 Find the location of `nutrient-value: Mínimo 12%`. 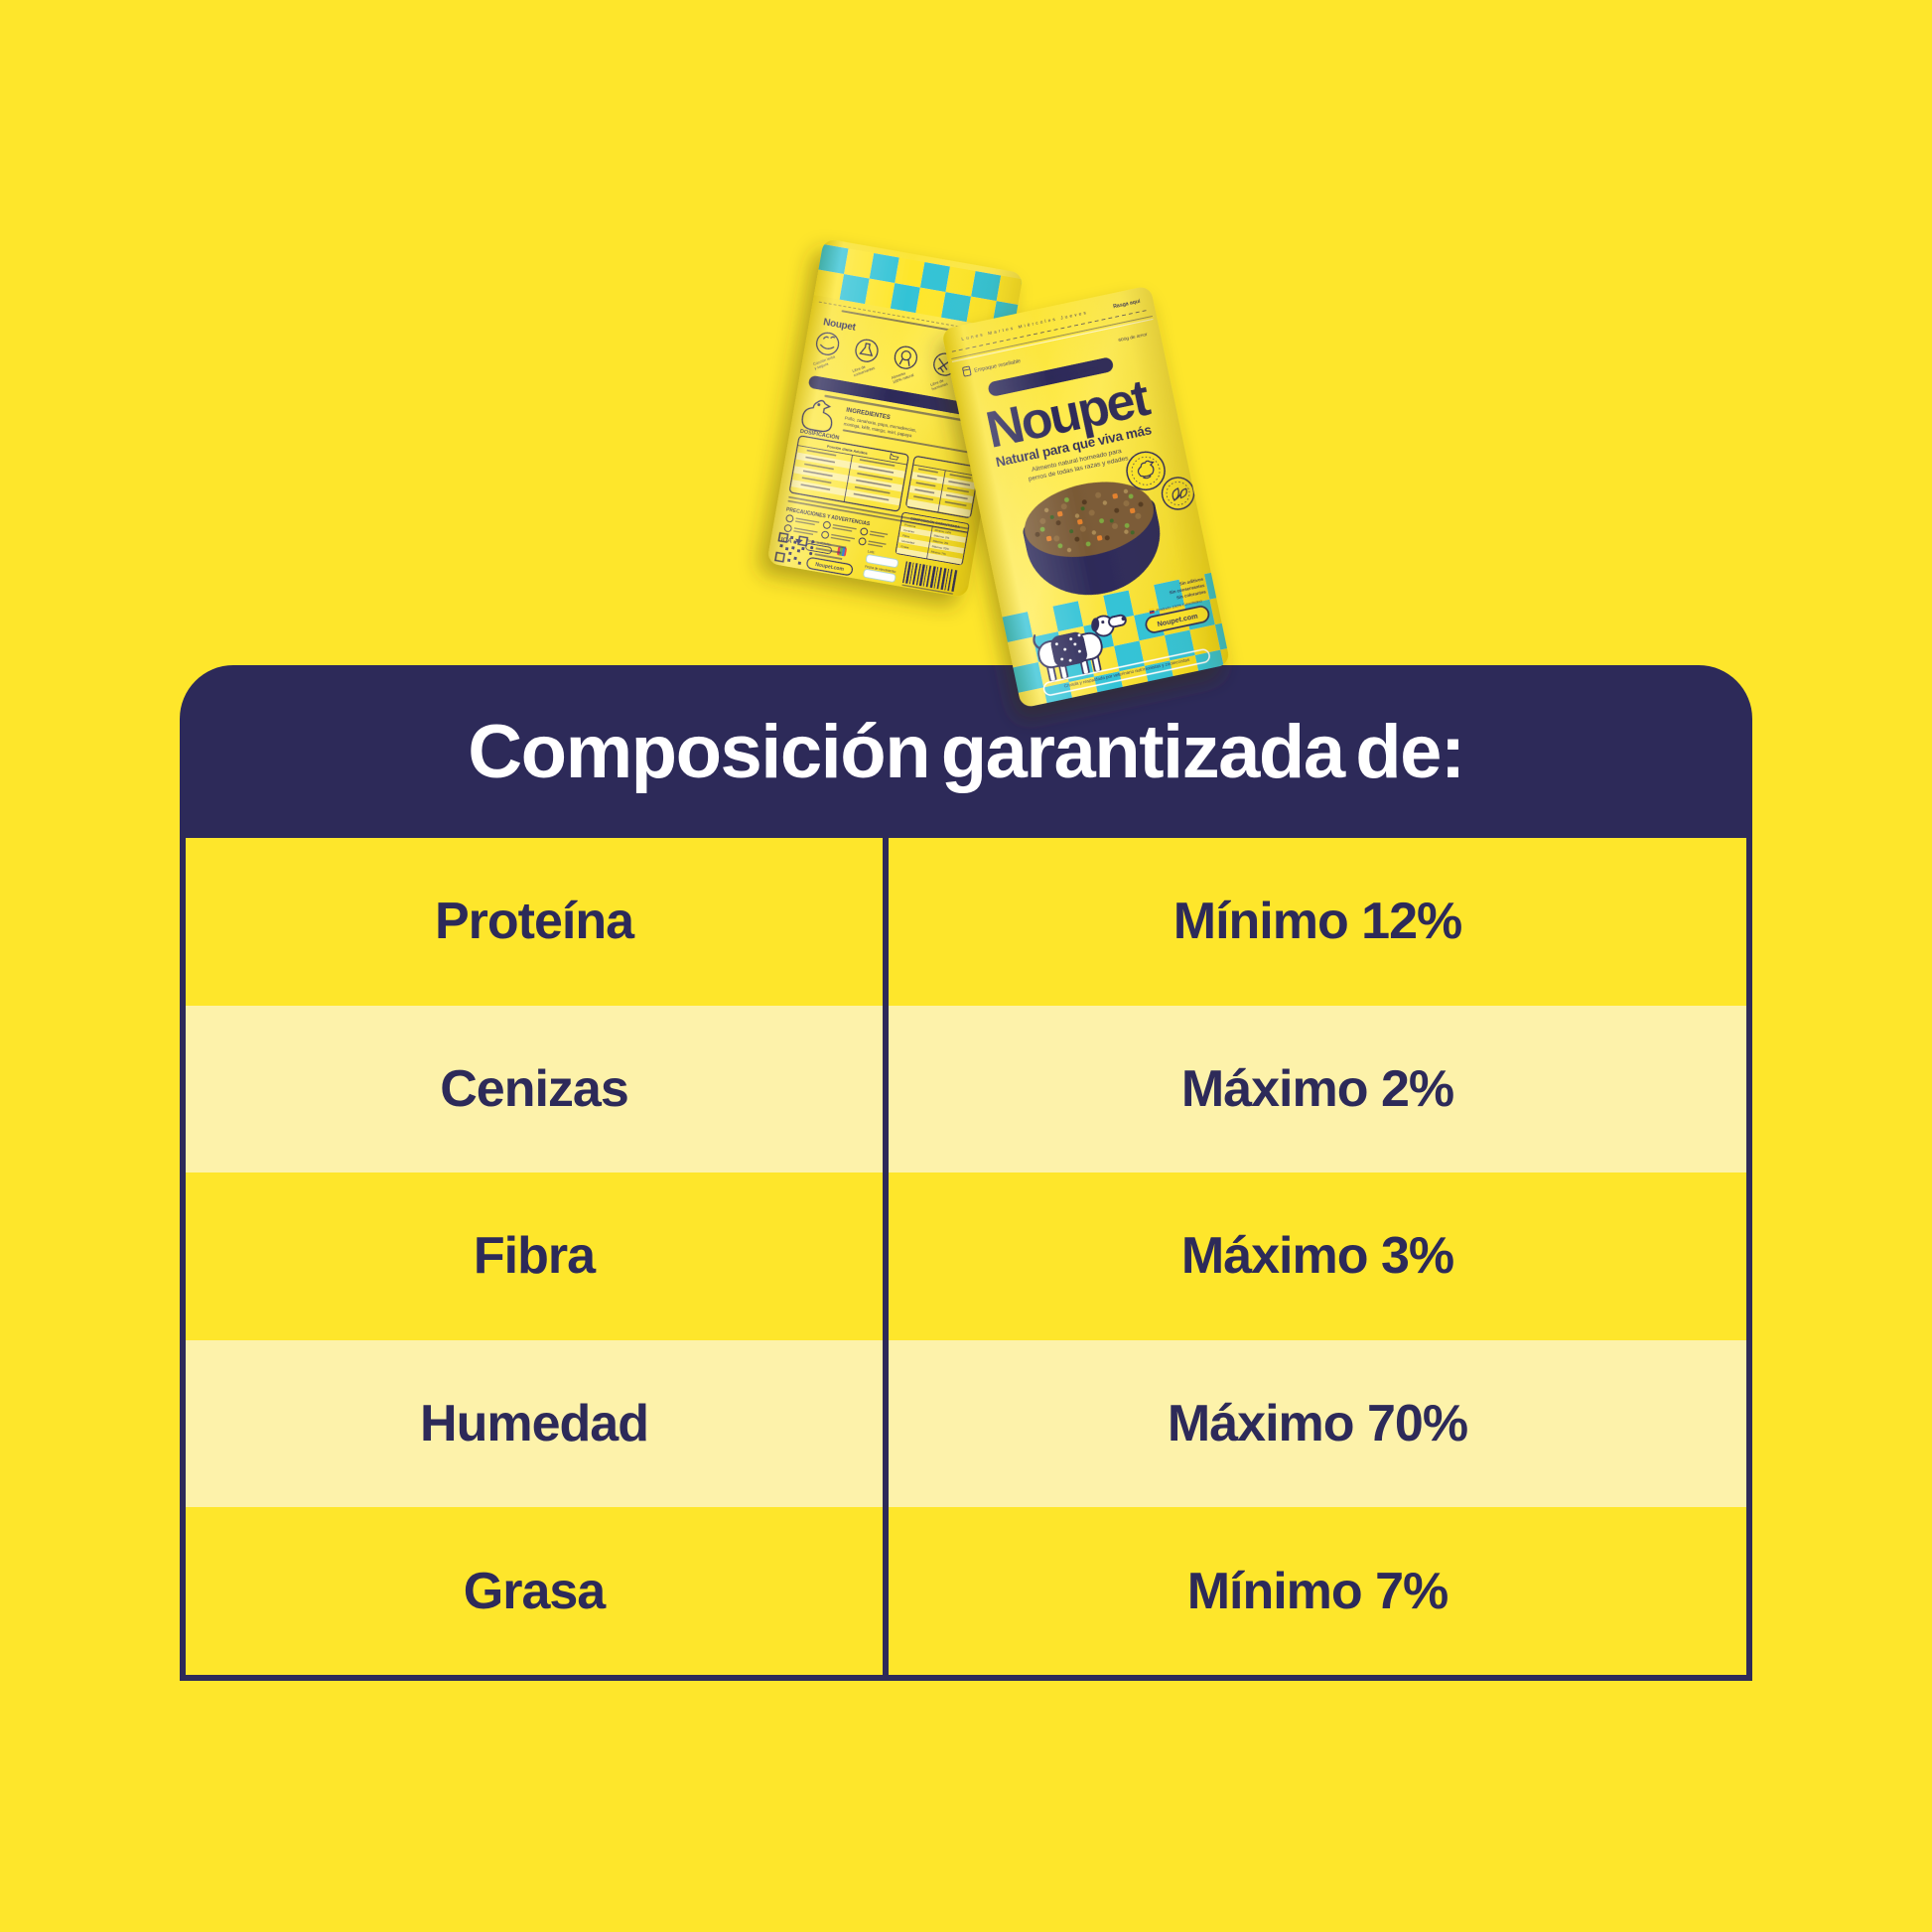

nutrient-value: Mínimo 12% is located at coordinates (1318, 922).